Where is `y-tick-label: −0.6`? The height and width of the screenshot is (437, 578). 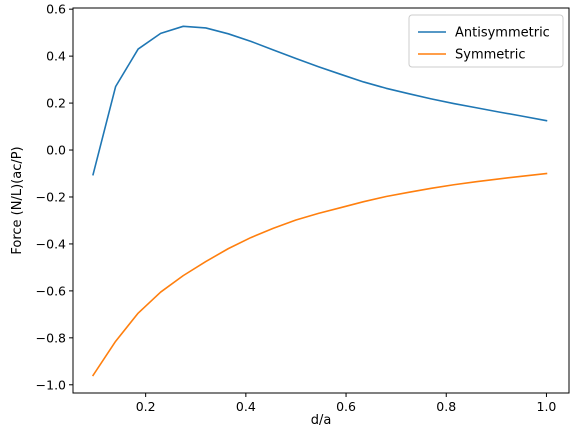 y-tick-label: −0.6 is located at coordinates (51, 290).